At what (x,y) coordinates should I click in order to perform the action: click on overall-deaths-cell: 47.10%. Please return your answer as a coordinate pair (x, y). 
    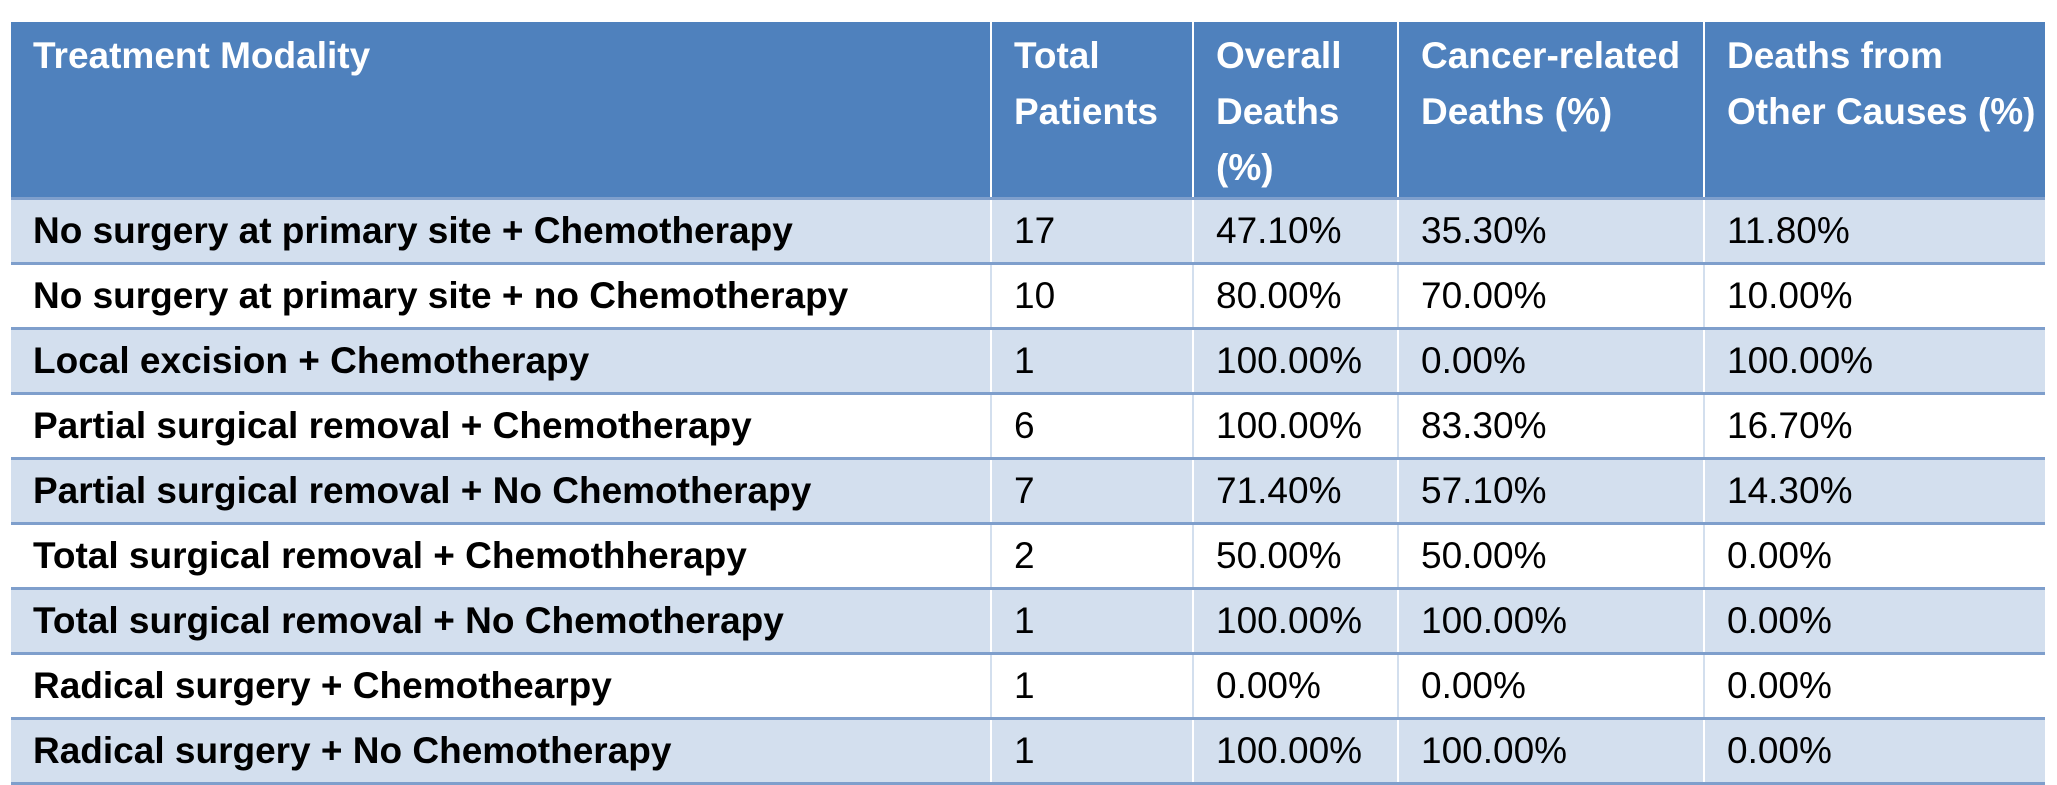
    Looking at the image, I should click on (1295, 229).